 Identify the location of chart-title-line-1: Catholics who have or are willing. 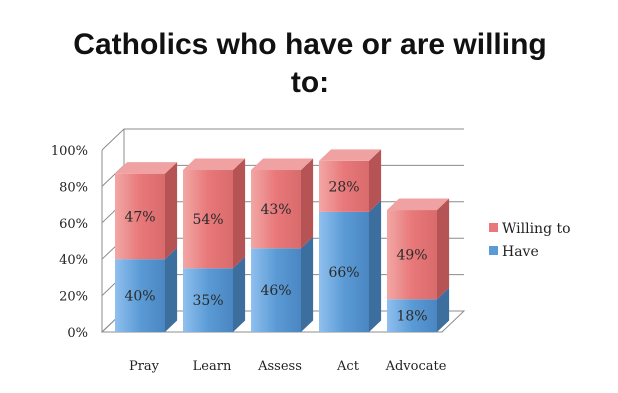
(309, 44).